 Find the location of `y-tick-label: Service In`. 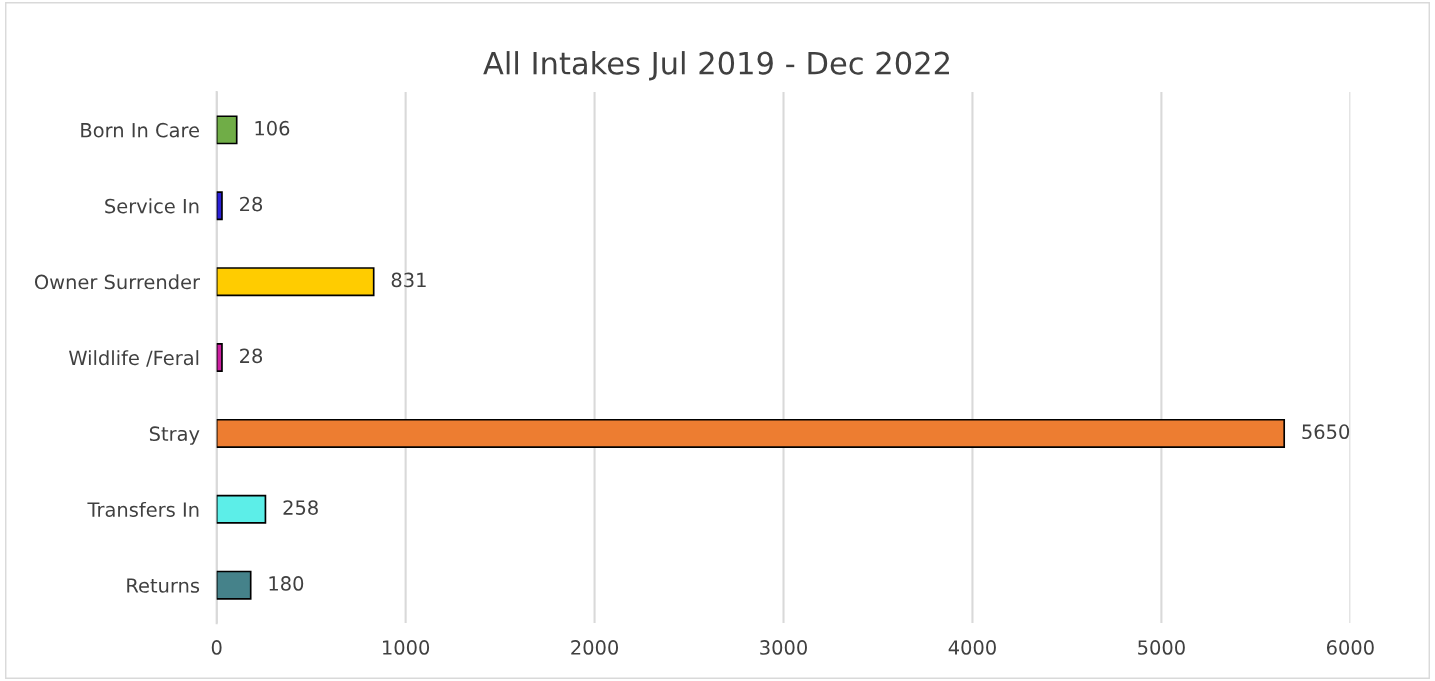

y-tick-label: Service In is located at coordinates (152, 206).